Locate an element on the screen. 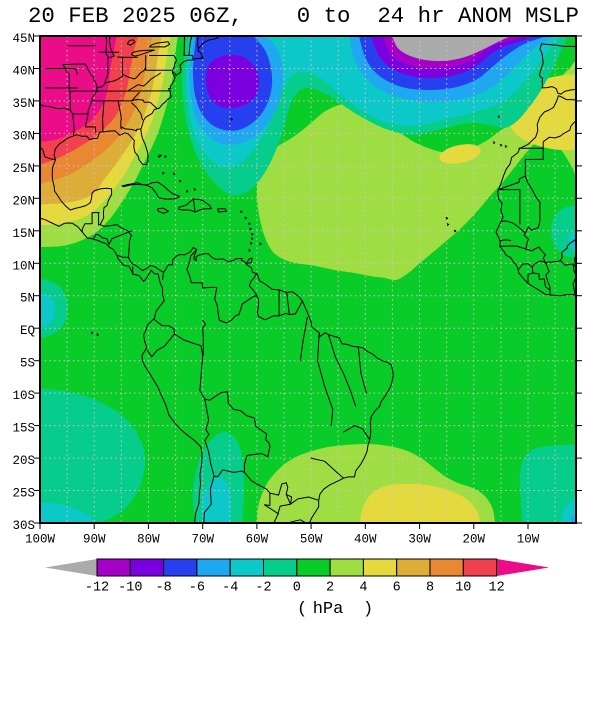 The width and height of the screenshot is (600, 710). svg-text: 35N is located at coordinates (23, 104).